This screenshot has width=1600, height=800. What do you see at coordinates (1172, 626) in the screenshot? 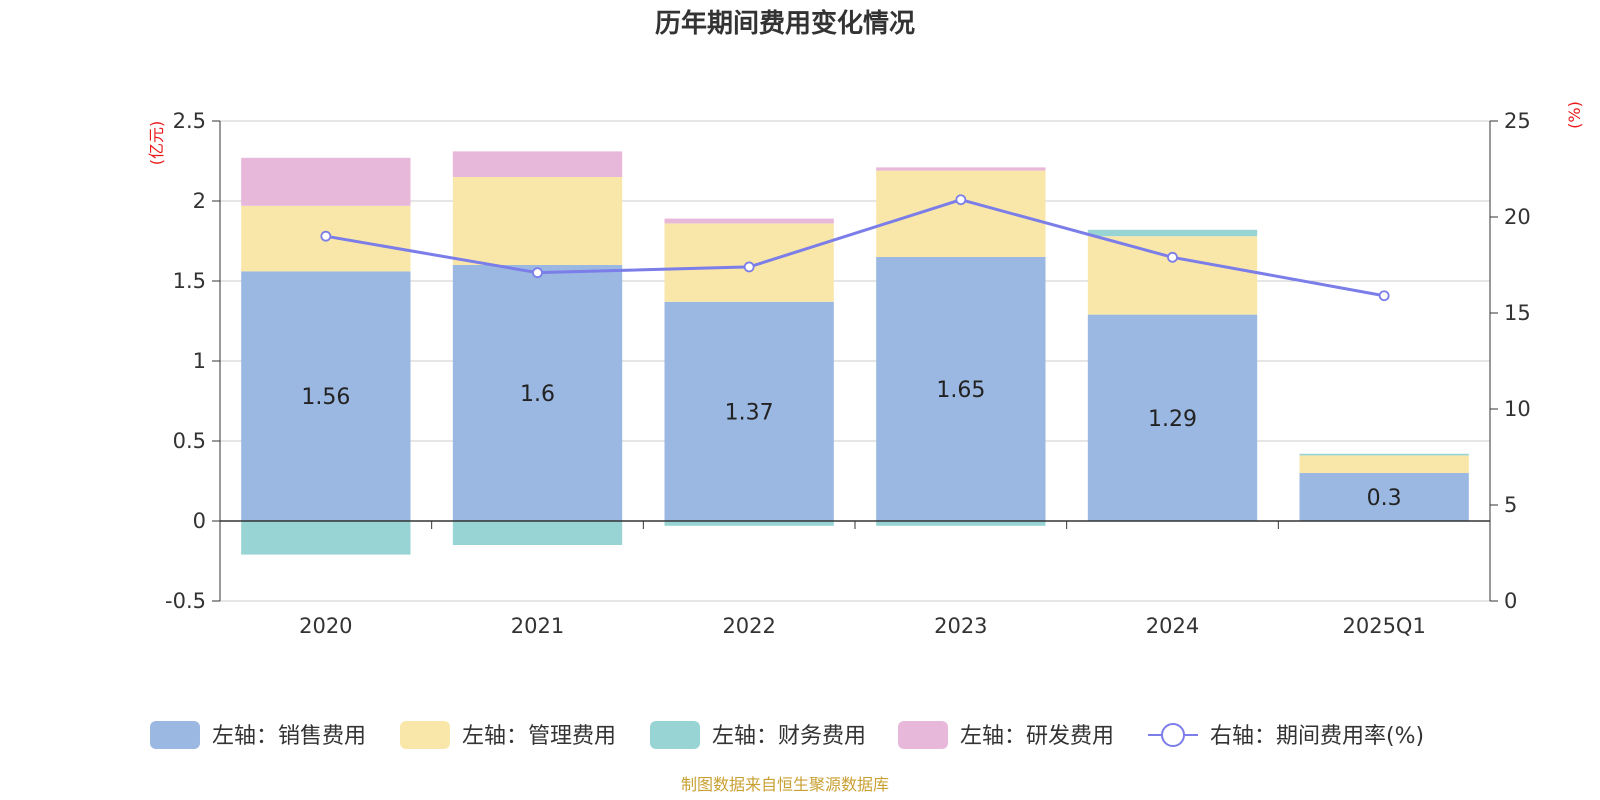
I see `x-axis-label-2024: 2024` at bounding box center [1172, 626].